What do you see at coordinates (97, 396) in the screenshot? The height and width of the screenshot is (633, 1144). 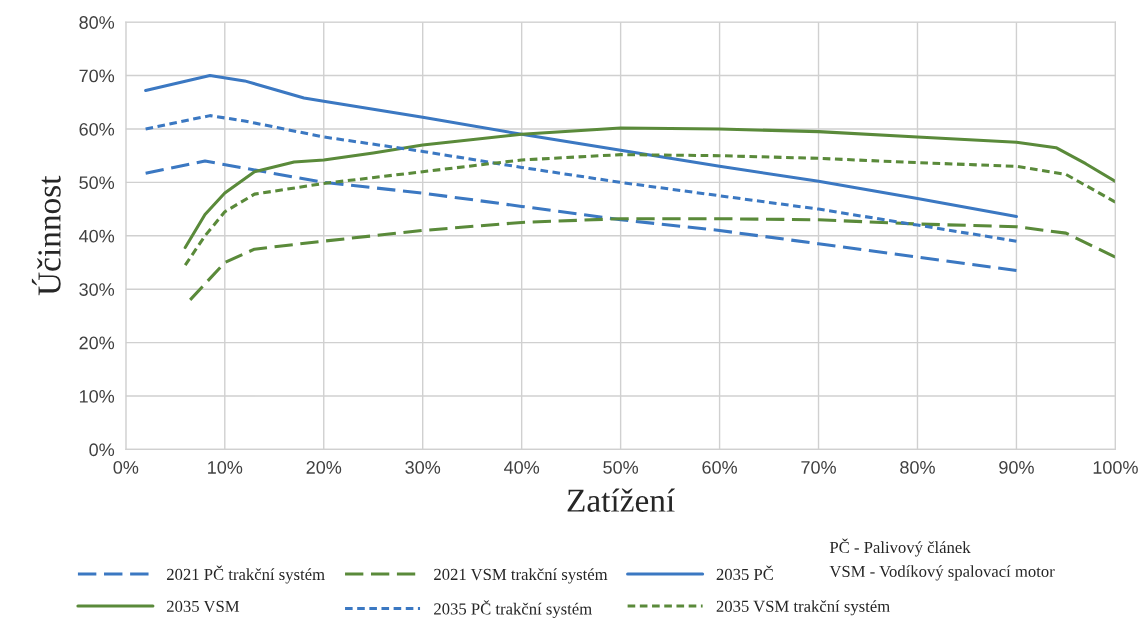 I see `y-tick-label: 10%` at bounding box center [97, 396].